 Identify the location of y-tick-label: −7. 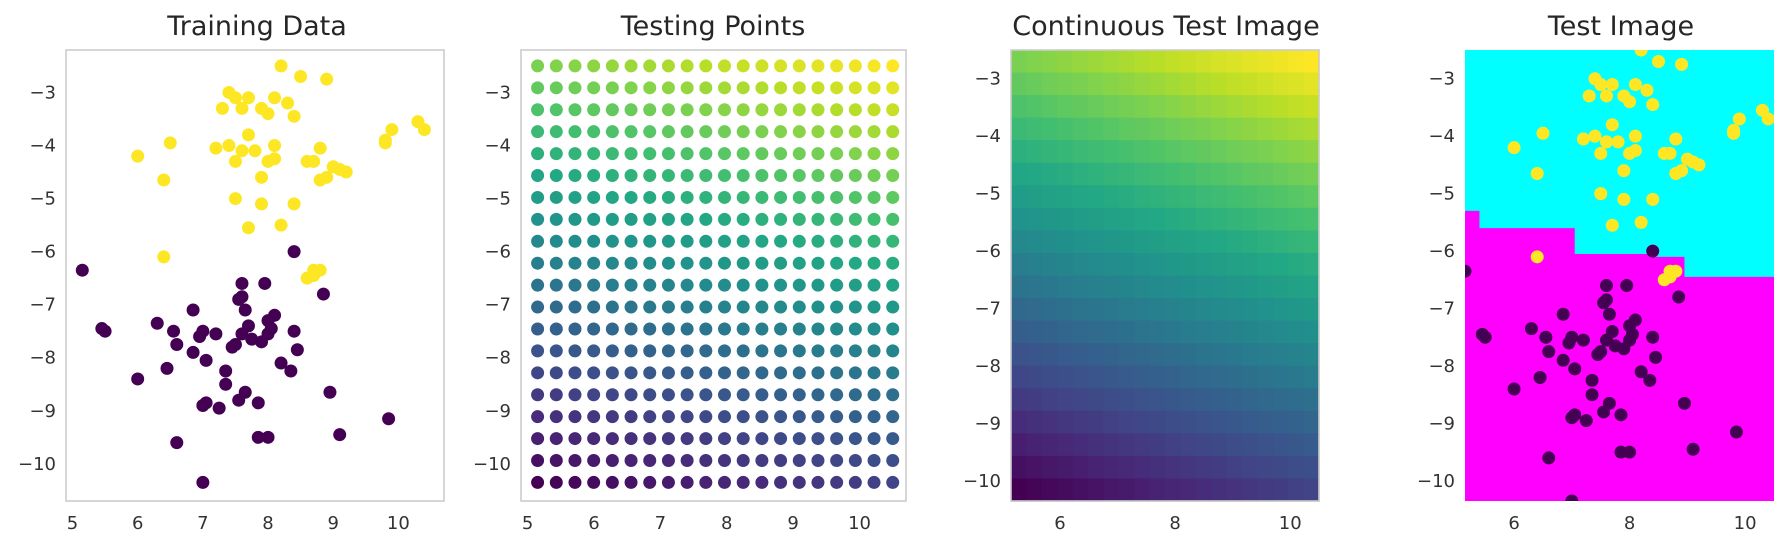
(1441, 309).